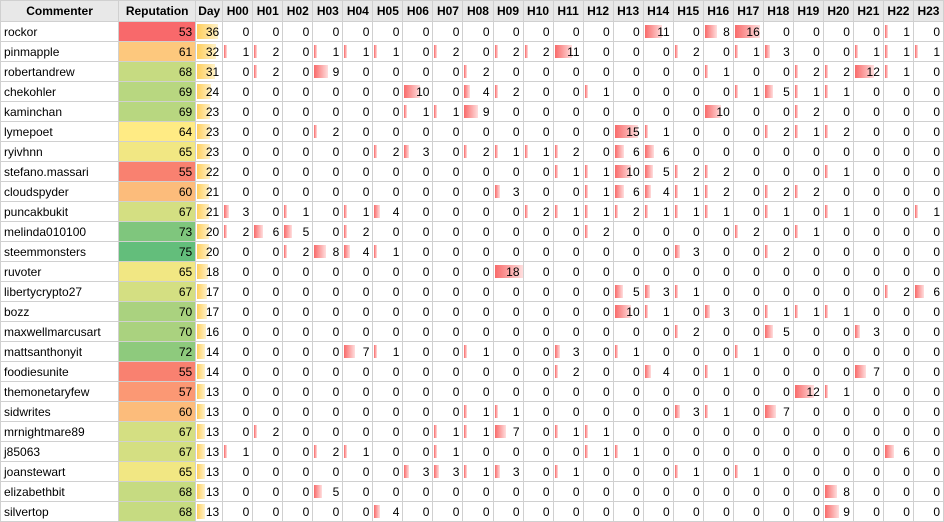 The width and height of the screenshot is (944, 522). What do you see at coordinates (209, 91) in the screenshot?
I see `day-cell: 24` at bounding box center [209, 91].